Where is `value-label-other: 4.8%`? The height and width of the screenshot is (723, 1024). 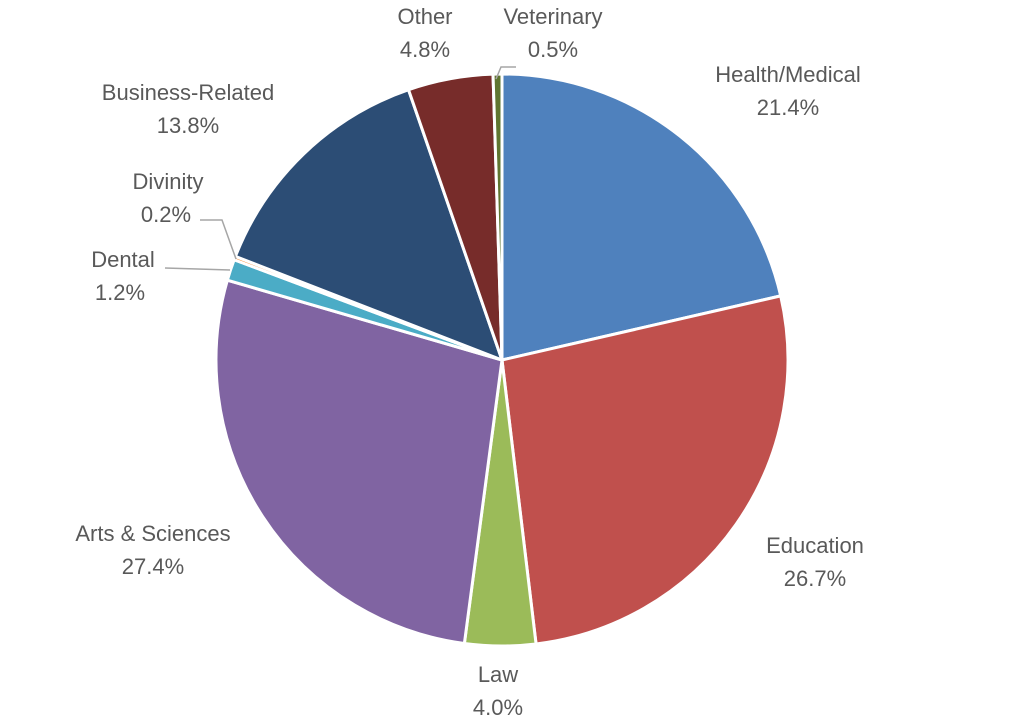
value-label-other: 4.8% is located at coordinates (425, 49).